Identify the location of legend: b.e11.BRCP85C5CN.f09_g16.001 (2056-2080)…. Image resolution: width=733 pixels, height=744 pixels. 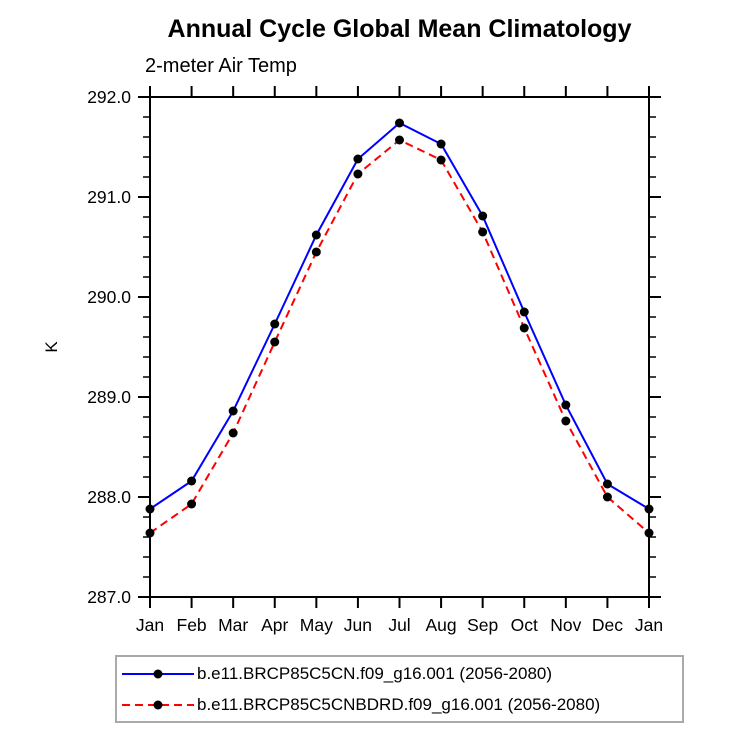
(399, 689).